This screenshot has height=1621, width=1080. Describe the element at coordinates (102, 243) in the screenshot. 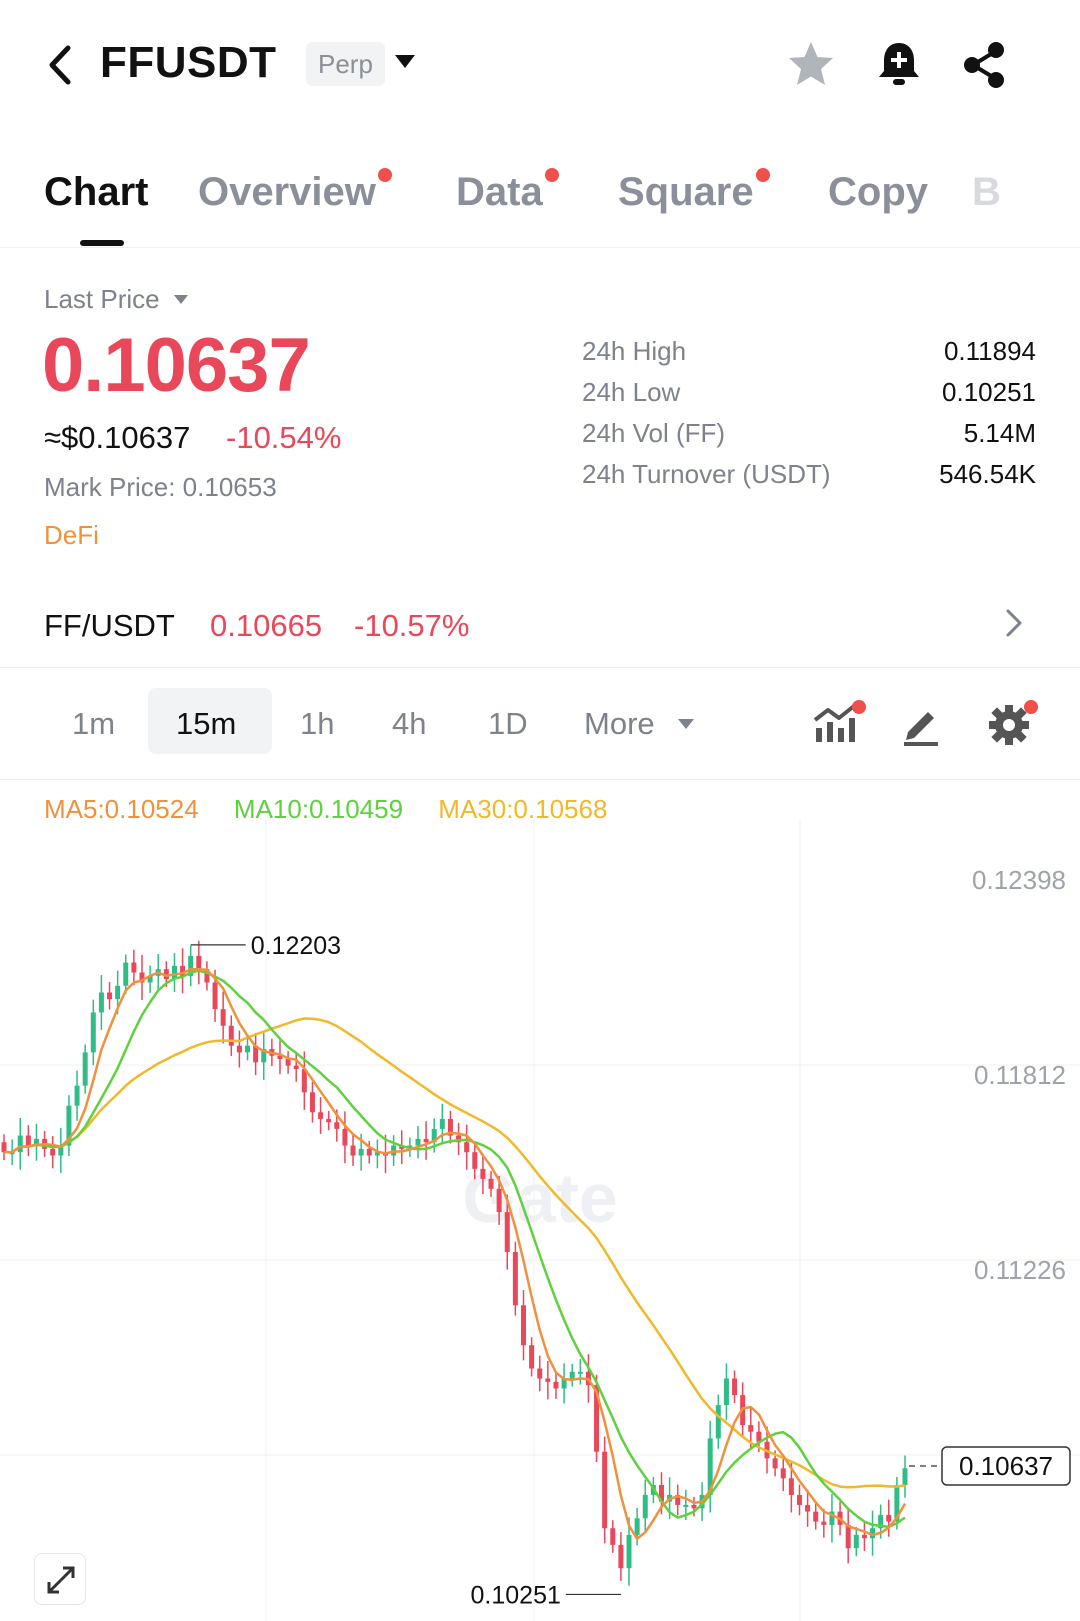

I see `active-tab-indicator` at that location.